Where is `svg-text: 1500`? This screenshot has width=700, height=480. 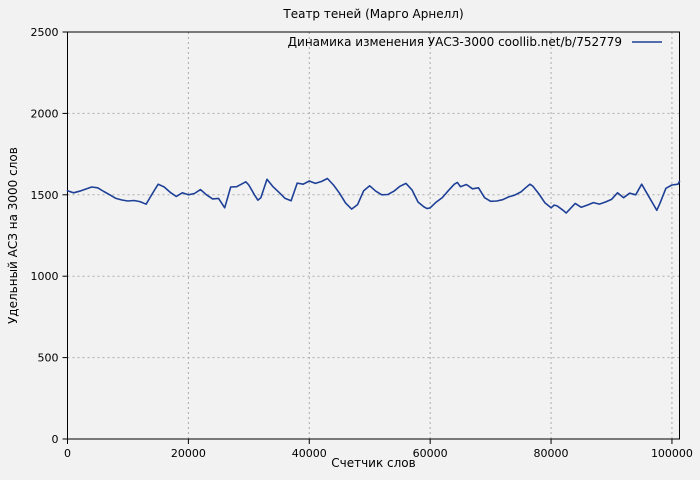
svg-text: 1500 is located at coordinates (45, 195).